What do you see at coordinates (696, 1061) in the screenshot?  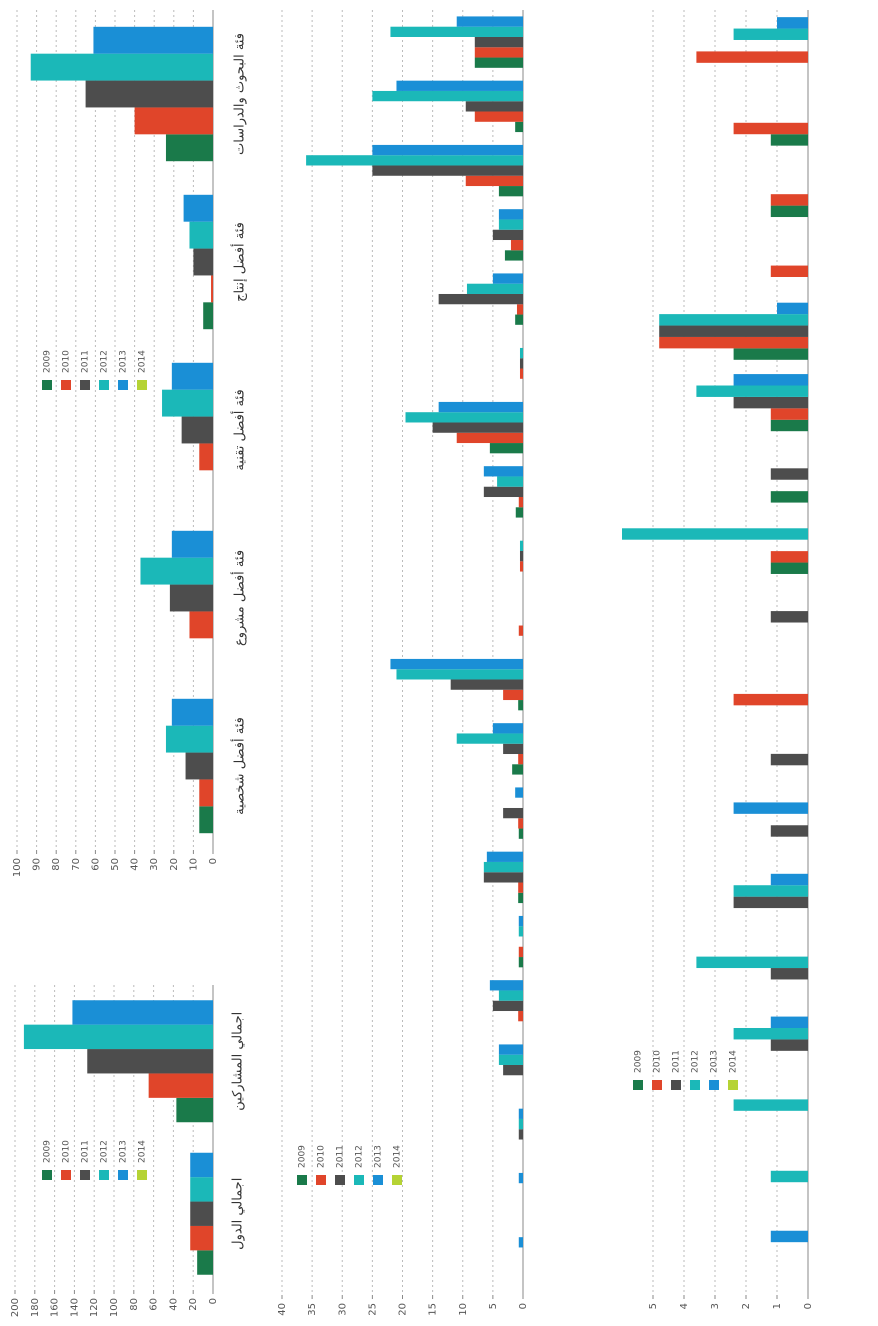 I see `legend-label: 2012` at bounding box center [696, 1061].